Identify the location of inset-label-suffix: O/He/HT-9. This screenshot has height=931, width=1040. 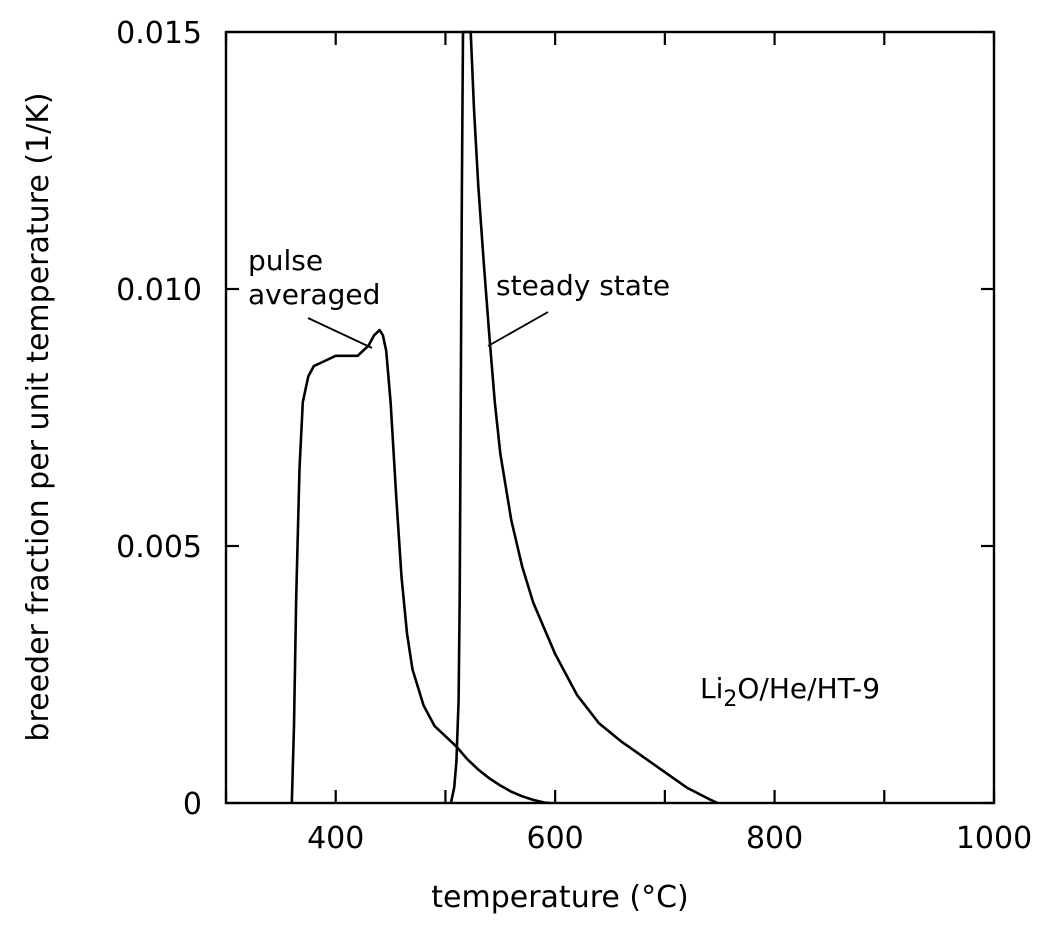
(808, 688).